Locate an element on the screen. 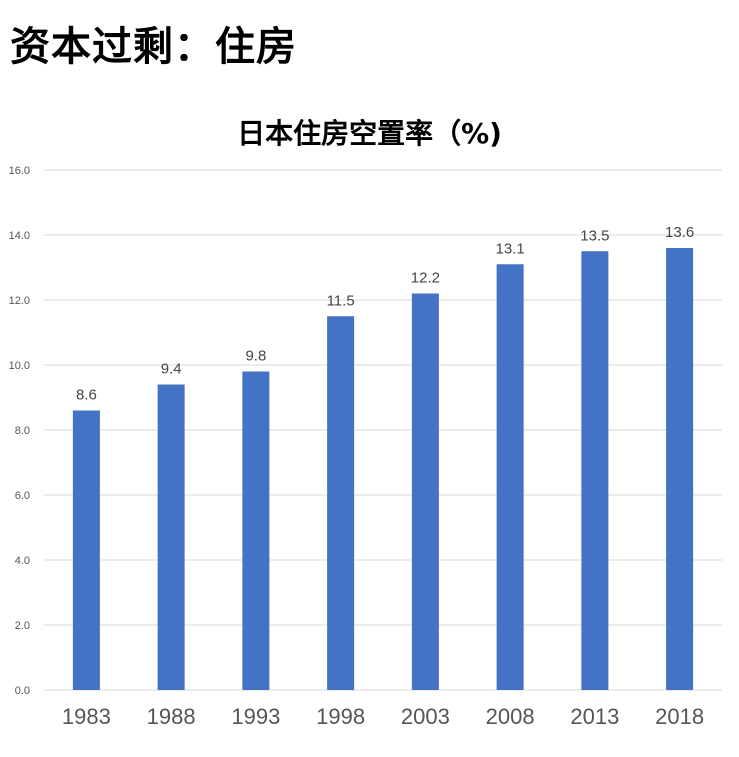 The image size is (739, 757). y-tick-label: 4.0 is located at coordinates (22, 561).